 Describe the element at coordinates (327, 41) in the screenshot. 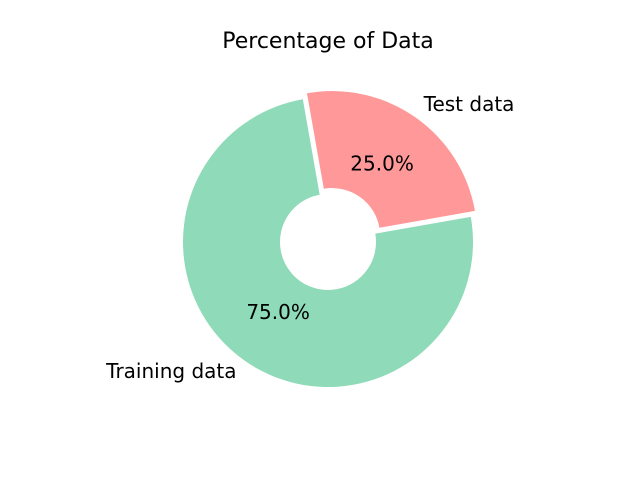

I see `chart-title: Percentage of Data` at that location.